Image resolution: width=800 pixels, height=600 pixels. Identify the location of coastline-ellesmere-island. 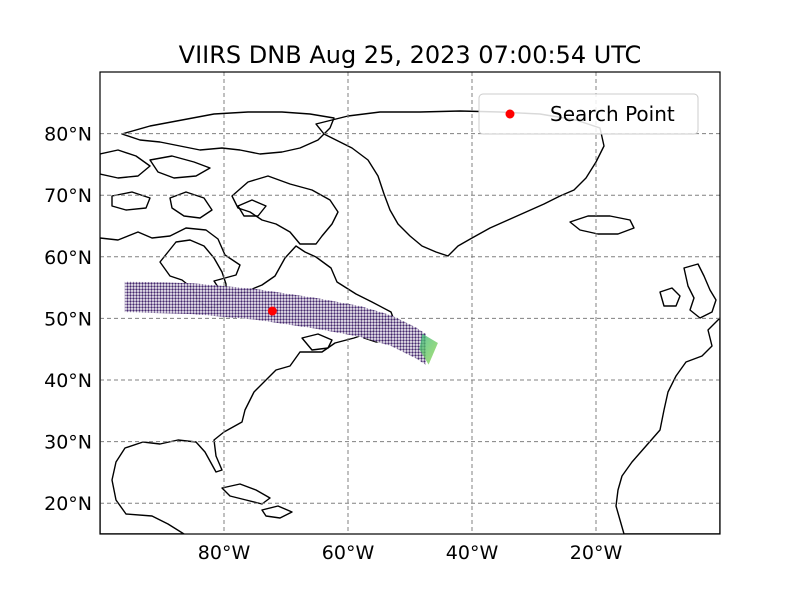
(228, 133).